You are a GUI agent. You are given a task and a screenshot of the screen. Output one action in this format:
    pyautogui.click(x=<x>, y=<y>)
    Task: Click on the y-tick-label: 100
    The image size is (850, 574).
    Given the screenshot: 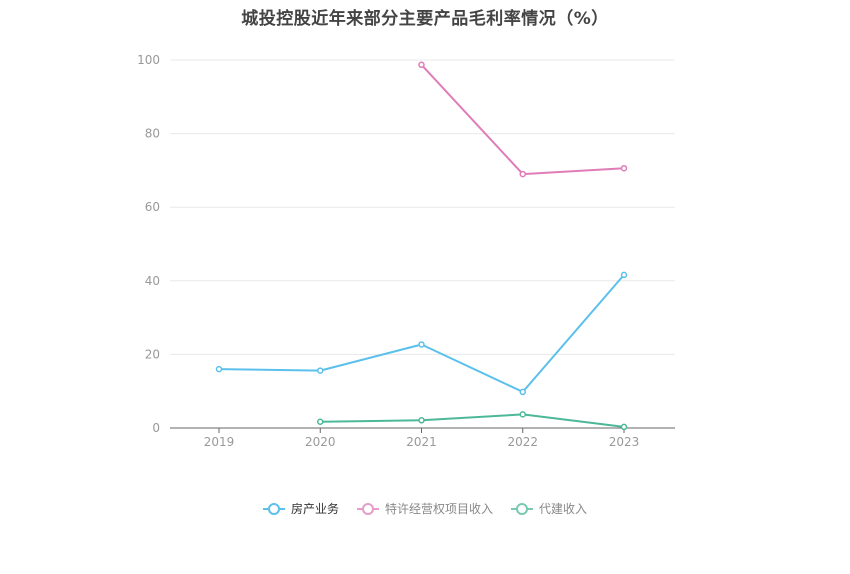 What is the action you would take?
    pyautogui.click(x=148, y=60)
    